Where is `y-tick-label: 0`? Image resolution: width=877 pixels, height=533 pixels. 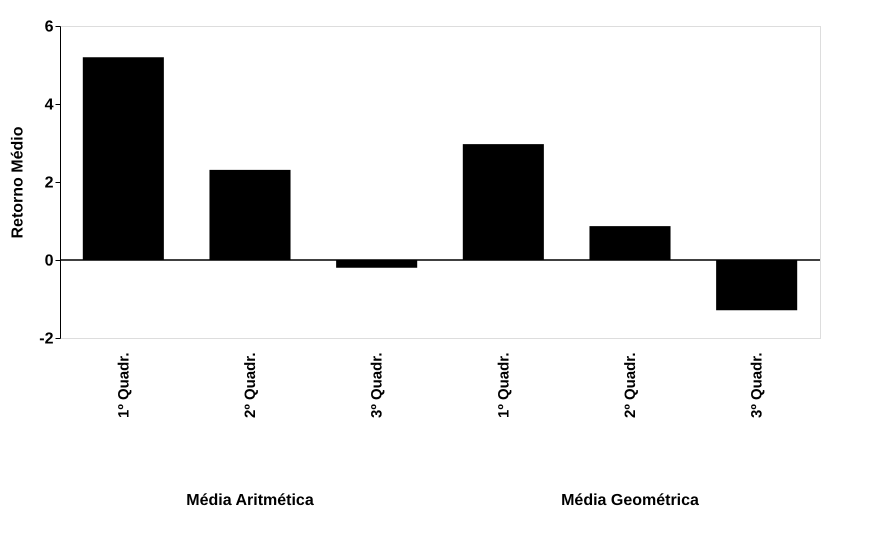 y-tick-label: 0 is located at coordinates (49, 261).